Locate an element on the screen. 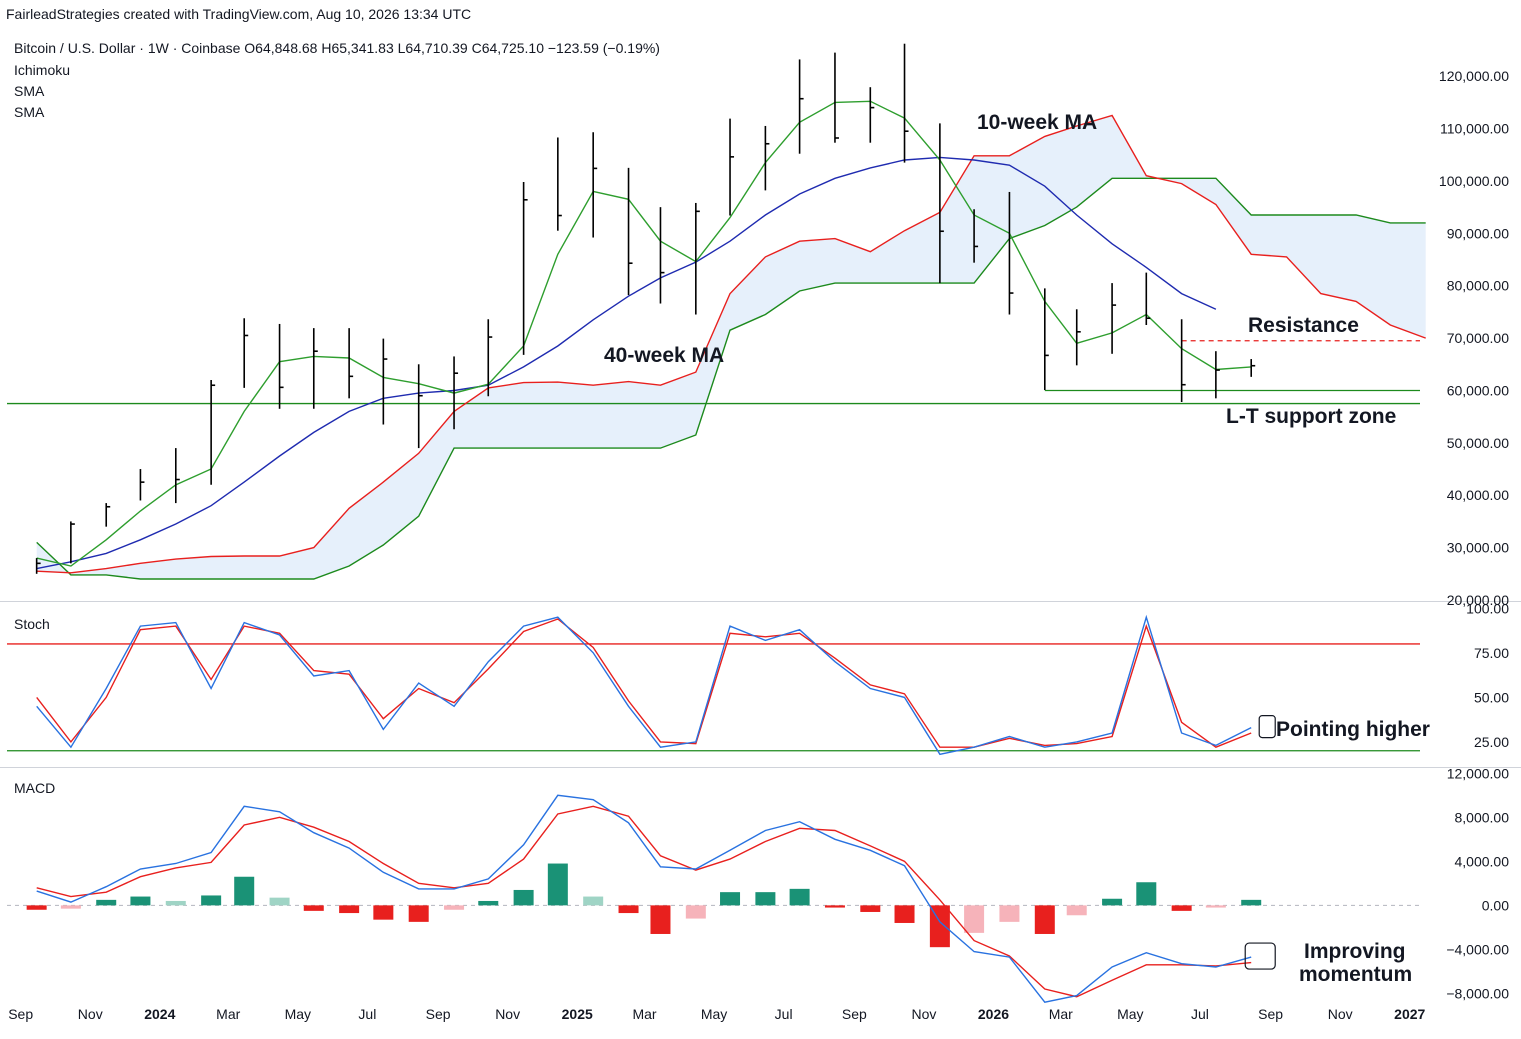 The height and width of the screenshot is (1039, 1521). price-axis-tick-3: 90,000.00 is located at coordinates (1478, 233).